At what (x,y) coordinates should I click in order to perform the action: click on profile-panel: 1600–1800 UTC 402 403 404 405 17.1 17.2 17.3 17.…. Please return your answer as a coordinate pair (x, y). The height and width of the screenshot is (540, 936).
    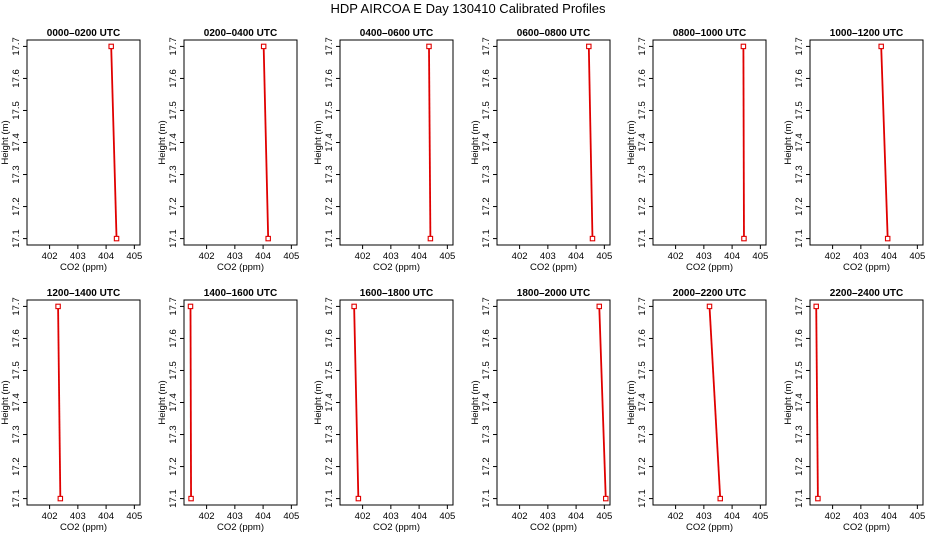
    Looking at the image, I should click on (384, 410).